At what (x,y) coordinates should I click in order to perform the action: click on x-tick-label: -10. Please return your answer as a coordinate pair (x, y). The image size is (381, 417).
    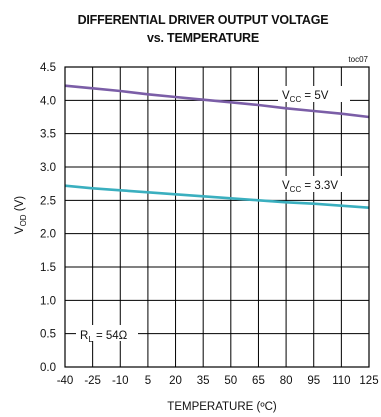
    Looking at the image, I should click on (120, 381).